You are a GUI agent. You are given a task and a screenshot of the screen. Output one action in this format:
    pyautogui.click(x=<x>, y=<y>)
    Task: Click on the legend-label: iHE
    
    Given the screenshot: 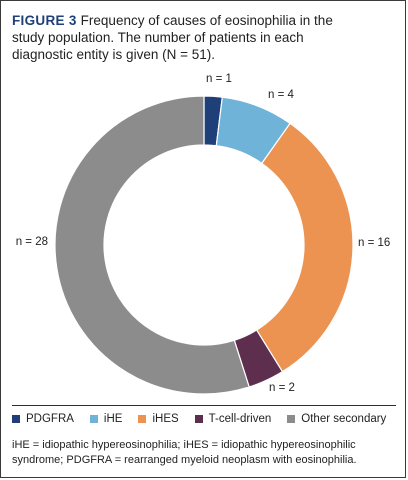 What is the action you would take?
    pyautogui.click(x=113, y=419)
    